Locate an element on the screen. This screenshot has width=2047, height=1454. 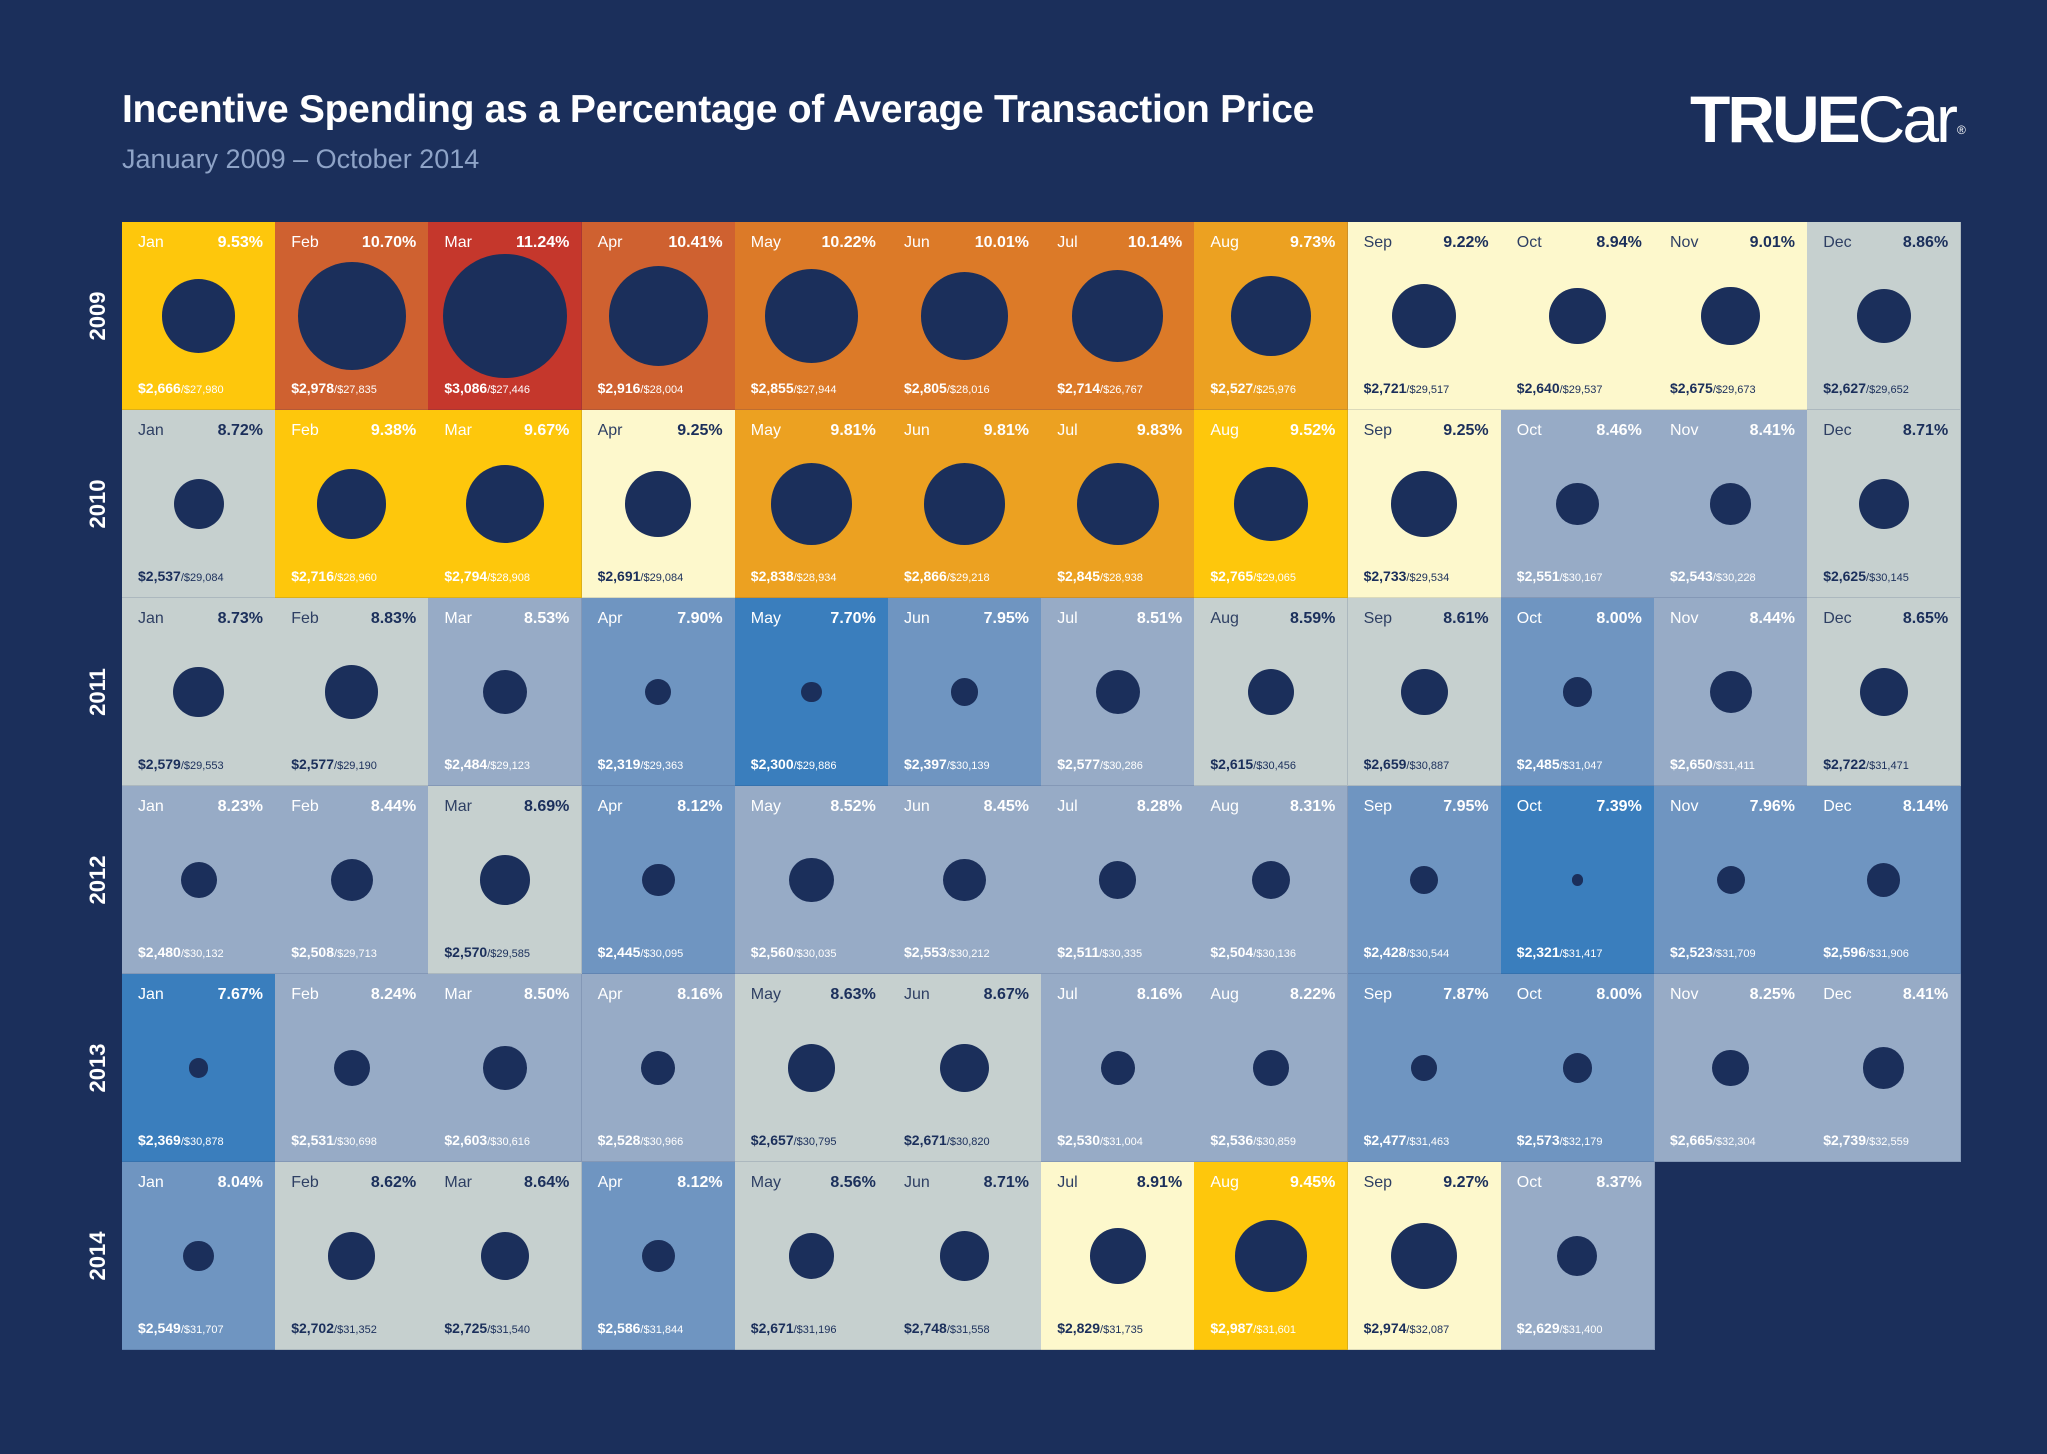
average-transaction-price: /$31,707 is located at coordinates (202, 1330).